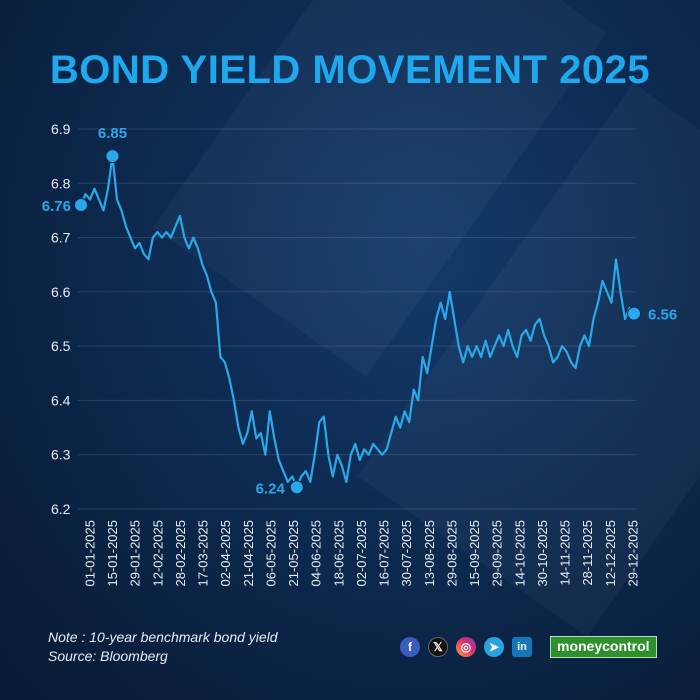 This screenshot has height=700, width=700. I want to click on y-tick-label: 6.9, so click(61, 129).